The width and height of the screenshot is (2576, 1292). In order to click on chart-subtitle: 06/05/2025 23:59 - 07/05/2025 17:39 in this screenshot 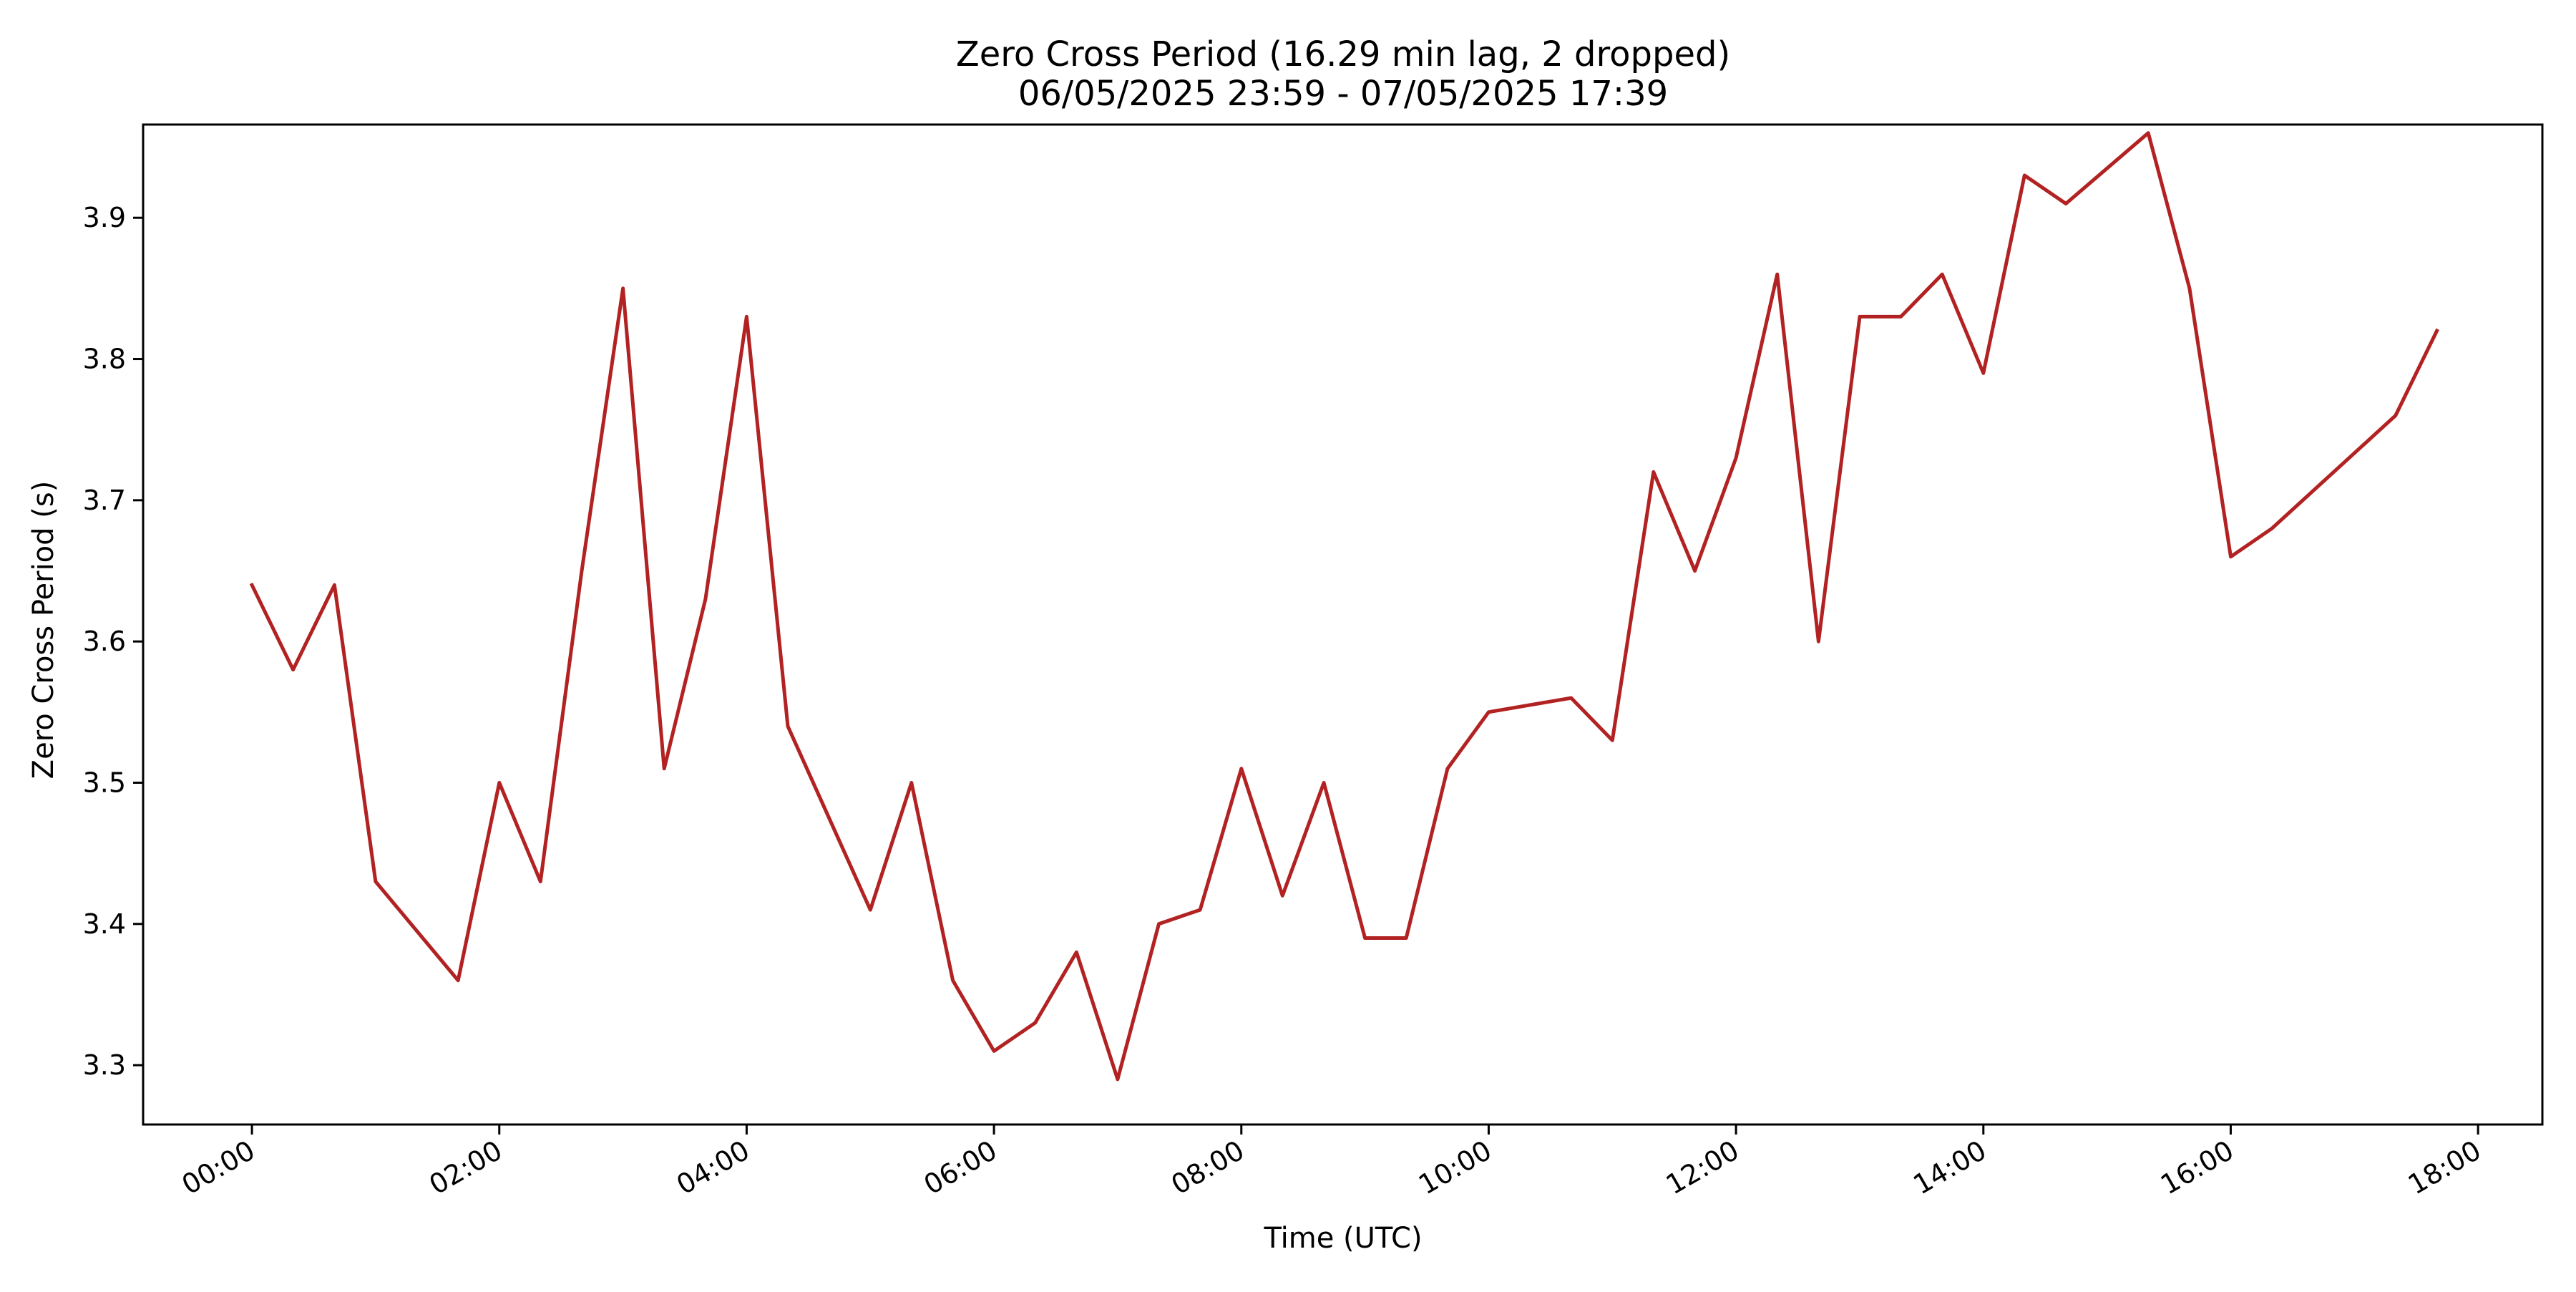, I will do `click(1343, 94)`.